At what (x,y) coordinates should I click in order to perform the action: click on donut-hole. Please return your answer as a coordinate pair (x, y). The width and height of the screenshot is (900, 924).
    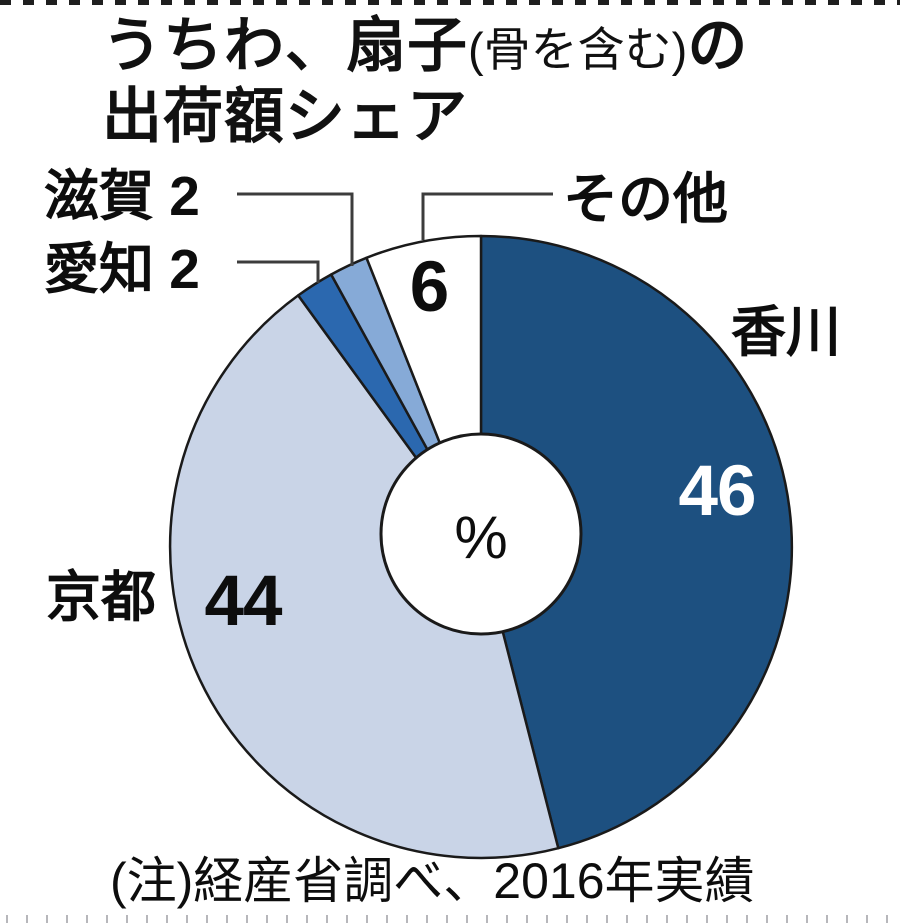
    Looking at the image, I should click on (481, 534).